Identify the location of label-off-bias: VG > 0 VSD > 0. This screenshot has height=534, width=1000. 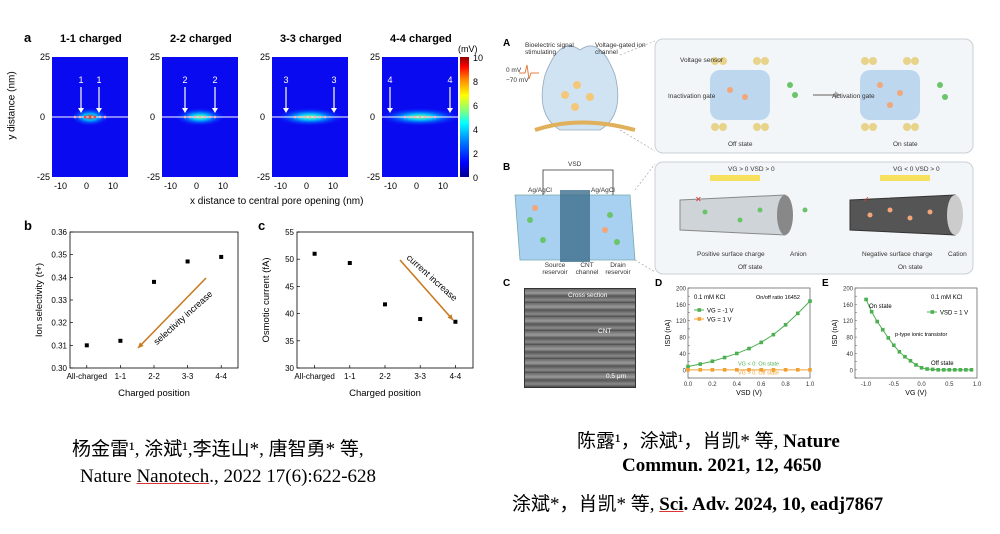
(751, 169).